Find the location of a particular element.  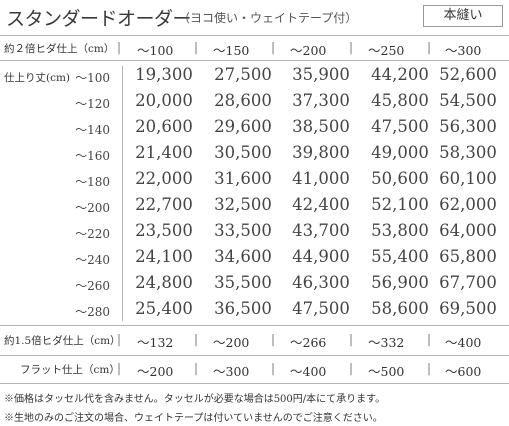

price-cell: 54,500 is located at coordinates (468, 100).